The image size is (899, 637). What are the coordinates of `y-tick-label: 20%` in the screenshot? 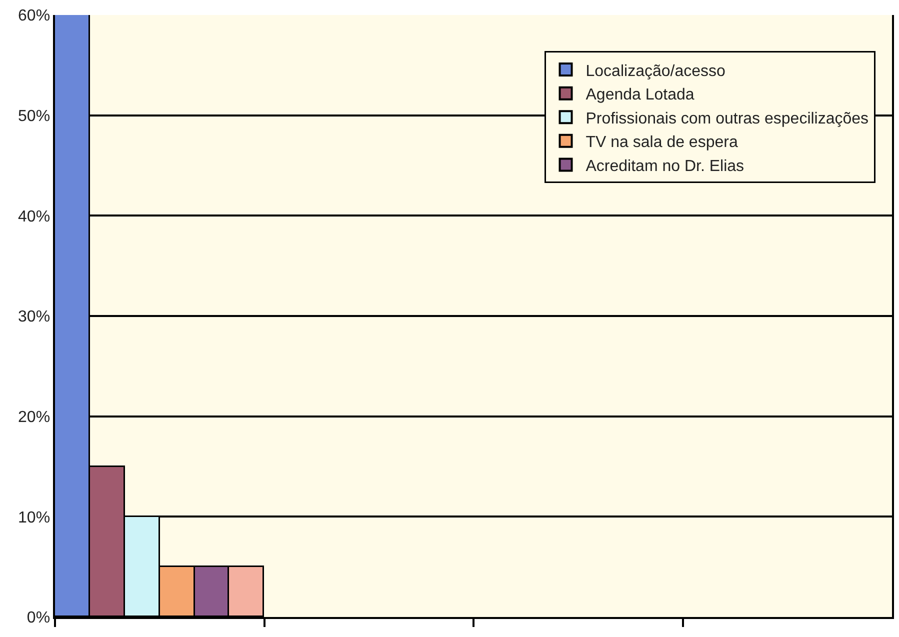 It's located at (34, 417).